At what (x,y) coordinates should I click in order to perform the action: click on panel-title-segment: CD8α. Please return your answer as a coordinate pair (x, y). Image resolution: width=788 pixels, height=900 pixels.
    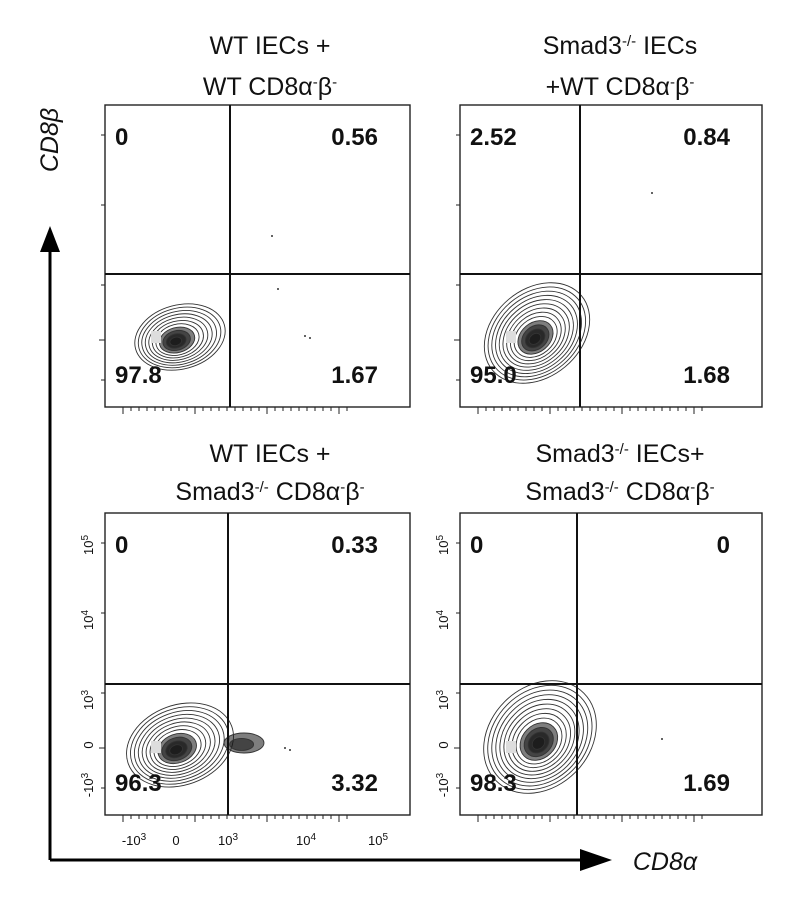
    Looking at the image, I should click on (654, 492).